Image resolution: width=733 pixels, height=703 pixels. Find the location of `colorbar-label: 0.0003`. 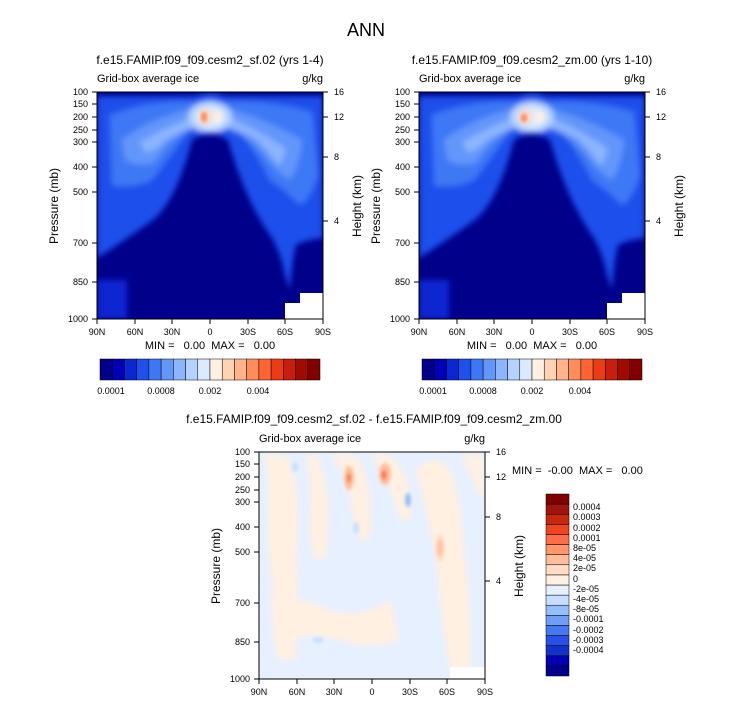

colorbar-label: 0.0003 is located at coordinates (587, 517).